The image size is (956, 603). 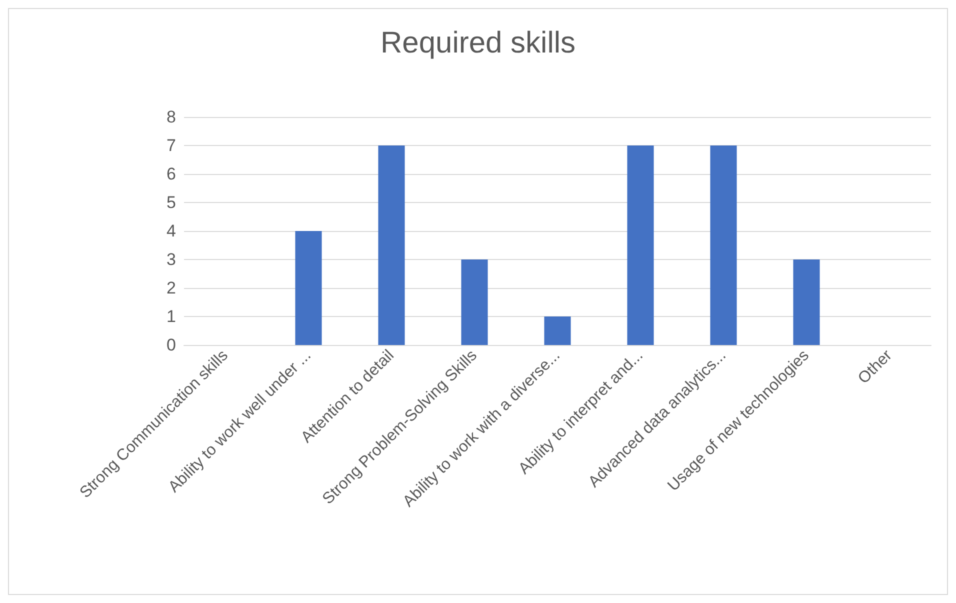 What do you see at coordinates (171, 288) in the screenshot?
I see `y-tick-label: 2` at bounding box center [171, 288].